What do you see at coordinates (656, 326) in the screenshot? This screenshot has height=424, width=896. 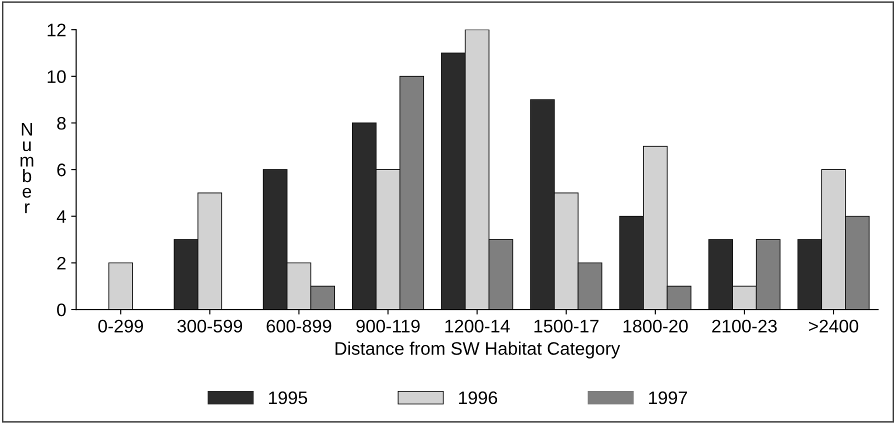 I see `x-tick-label: 1800-20` at bounding box center [656, 326].